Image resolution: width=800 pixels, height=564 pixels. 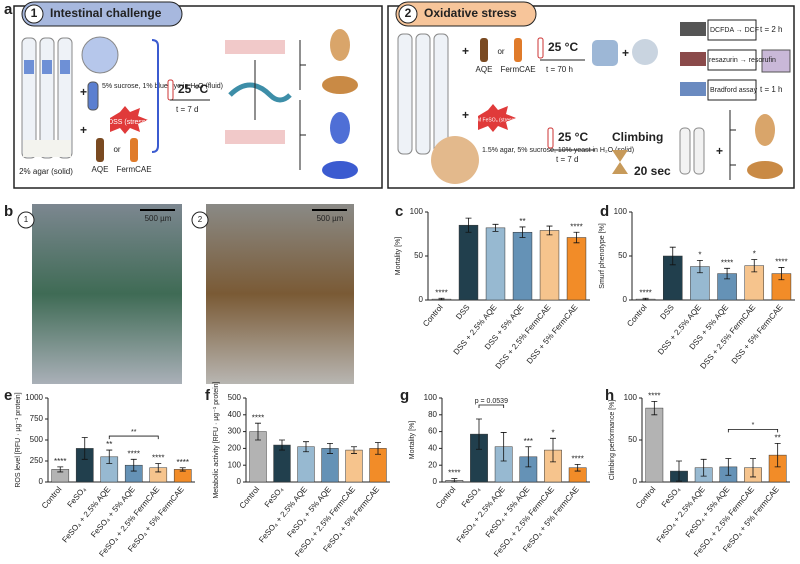 I want to click on y-axis-label: Mortality [%], so click(x=412, y=440).